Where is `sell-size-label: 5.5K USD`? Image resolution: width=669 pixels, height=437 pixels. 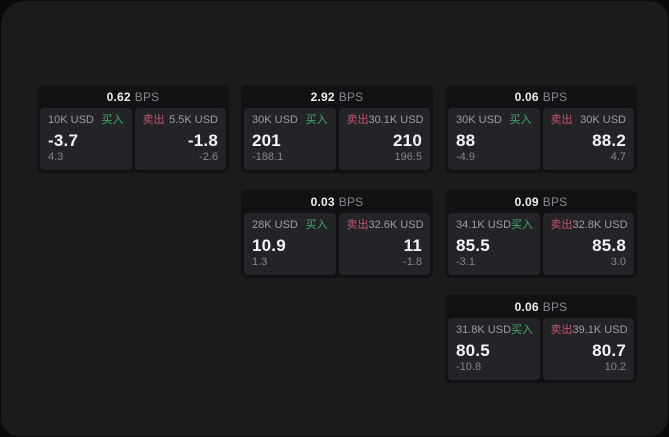 sell-size-label: 5.5K USD is located at coordinates (193, 120).